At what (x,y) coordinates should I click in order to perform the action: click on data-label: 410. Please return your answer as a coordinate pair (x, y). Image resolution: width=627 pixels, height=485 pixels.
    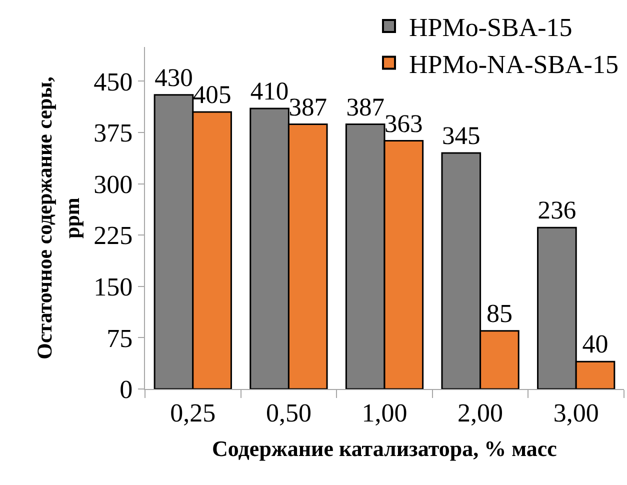
    Looking at the image, I should click on (269, 91).